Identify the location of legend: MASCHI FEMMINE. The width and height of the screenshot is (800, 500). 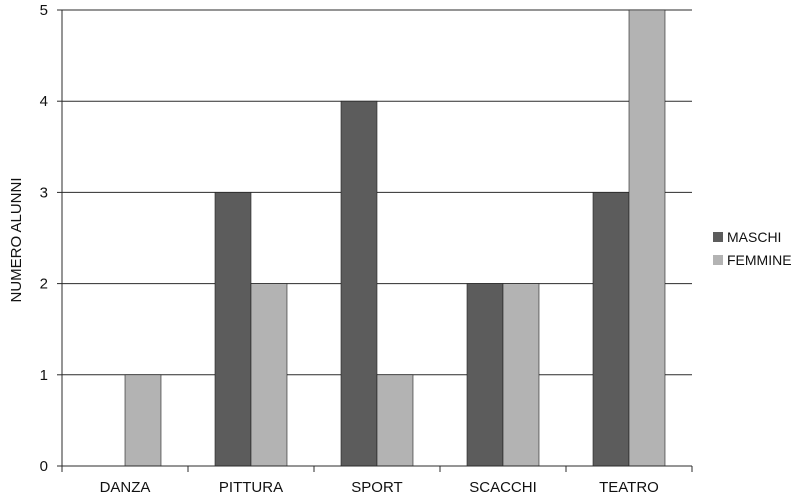
(752, 248).